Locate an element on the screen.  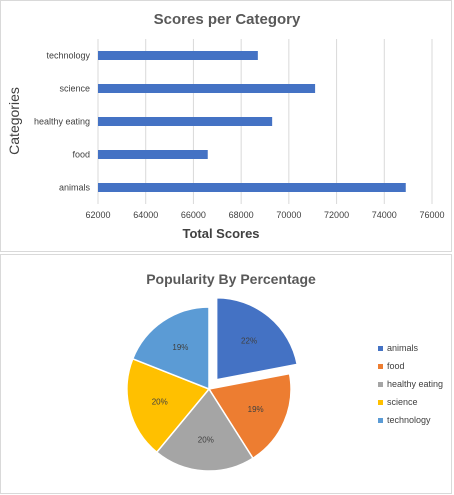
y-tick-label: food is located at coordinates (81, 155).